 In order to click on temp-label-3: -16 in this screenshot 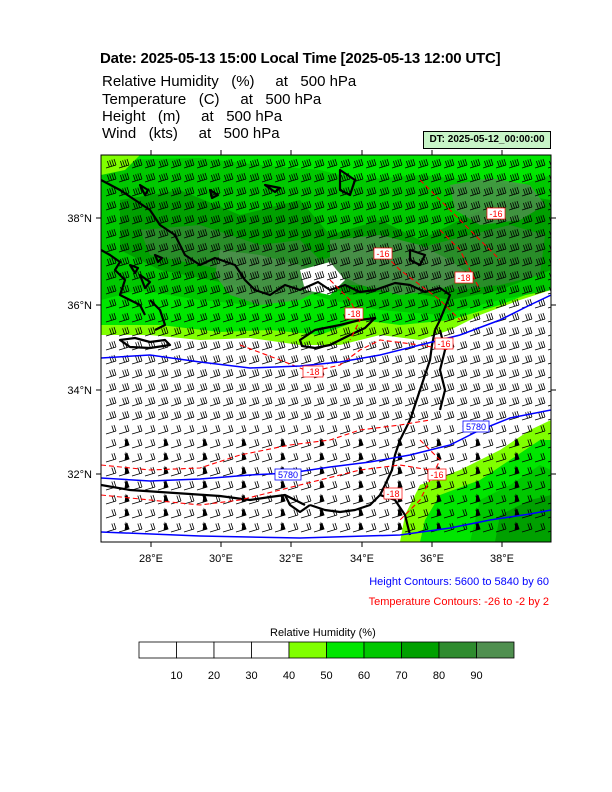, I will do `click(382, 254)`.